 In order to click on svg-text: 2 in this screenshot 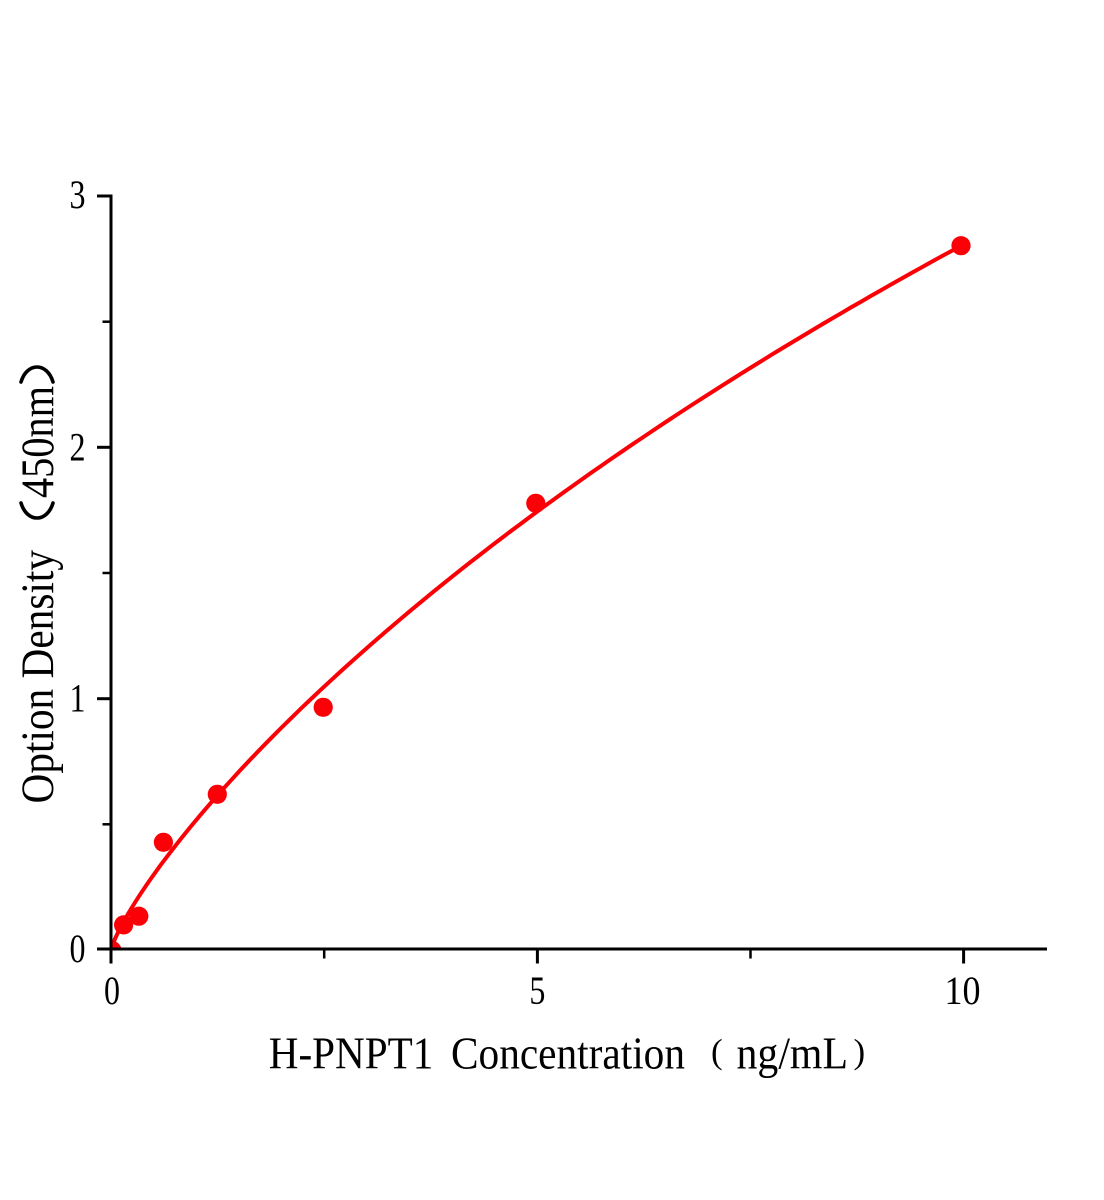, I will do `click(78, 446)`.